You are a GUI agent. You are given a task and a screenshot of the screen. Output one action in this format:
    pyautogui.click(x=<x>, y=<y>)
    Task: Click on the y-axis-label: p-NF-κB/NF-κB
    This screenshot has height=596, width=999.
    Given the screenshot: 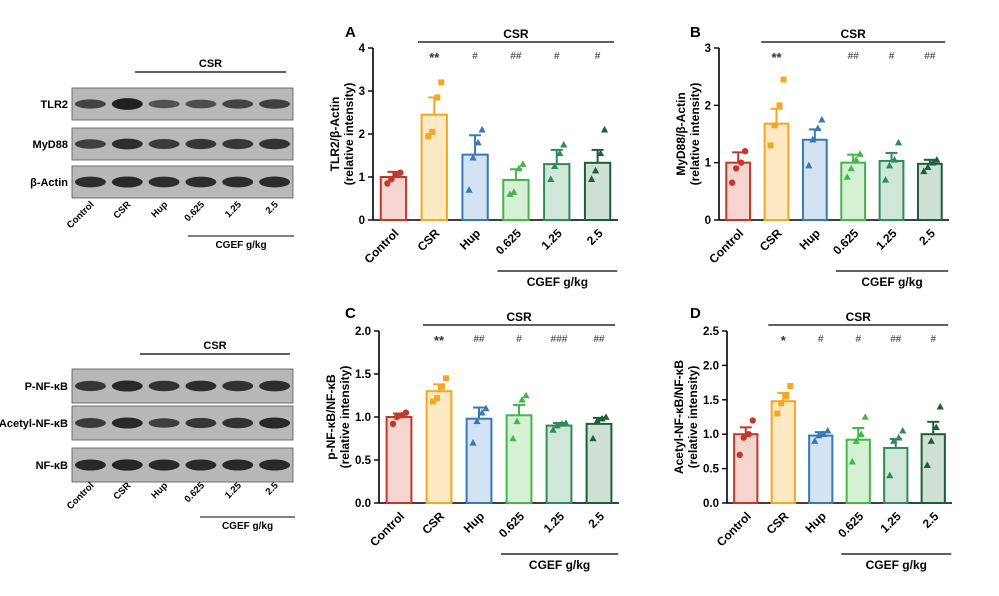 What is the action you would take?
    pyautogui.click(x=331, y=417)
    